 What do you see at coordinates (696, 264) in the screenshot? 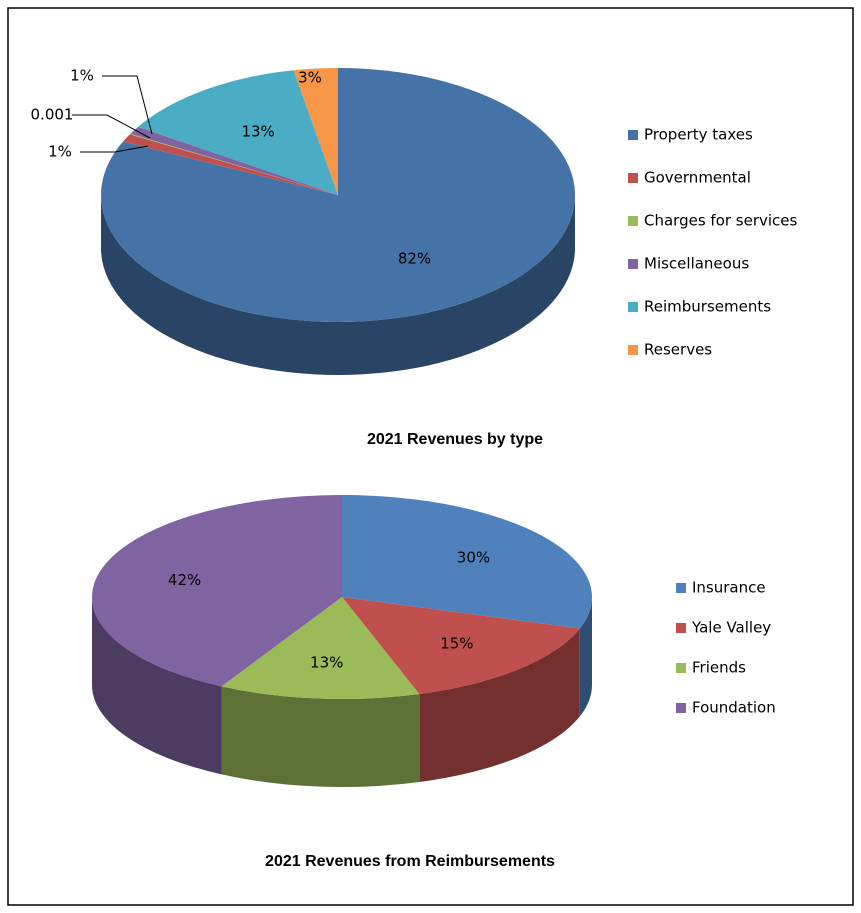
I see `legend-label: Miscellaneous` at bounding box center [696, 264].